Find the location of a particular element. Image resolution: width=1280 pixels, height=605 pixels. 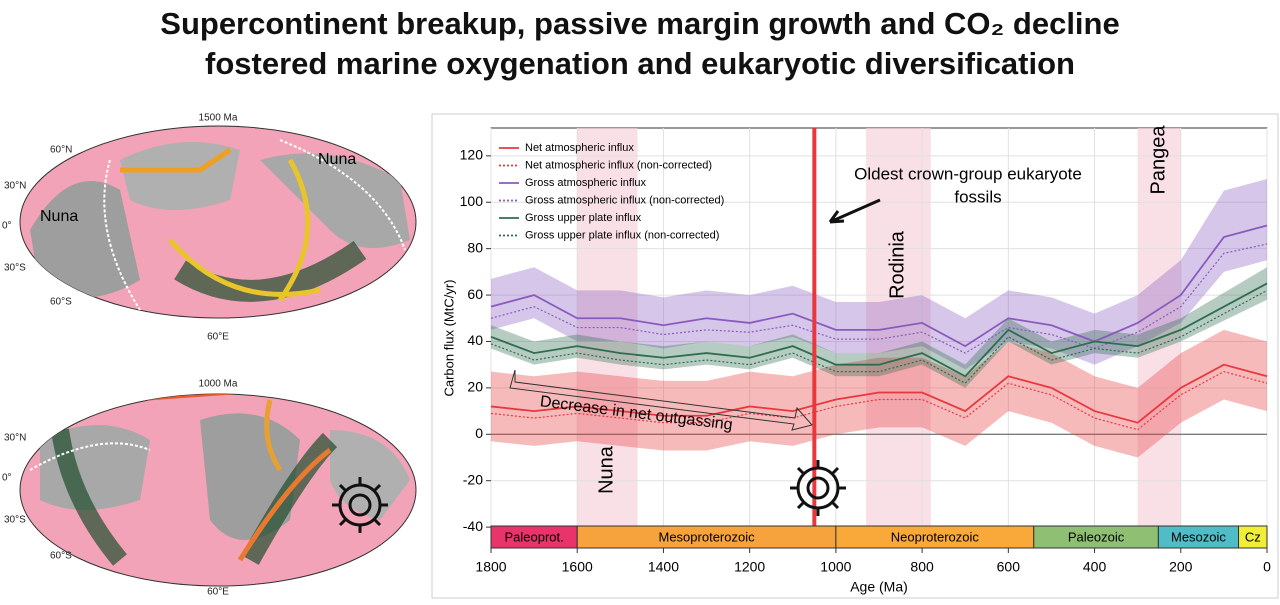

era-label: Mesoproterozoic is located at coordinates (707, 536).